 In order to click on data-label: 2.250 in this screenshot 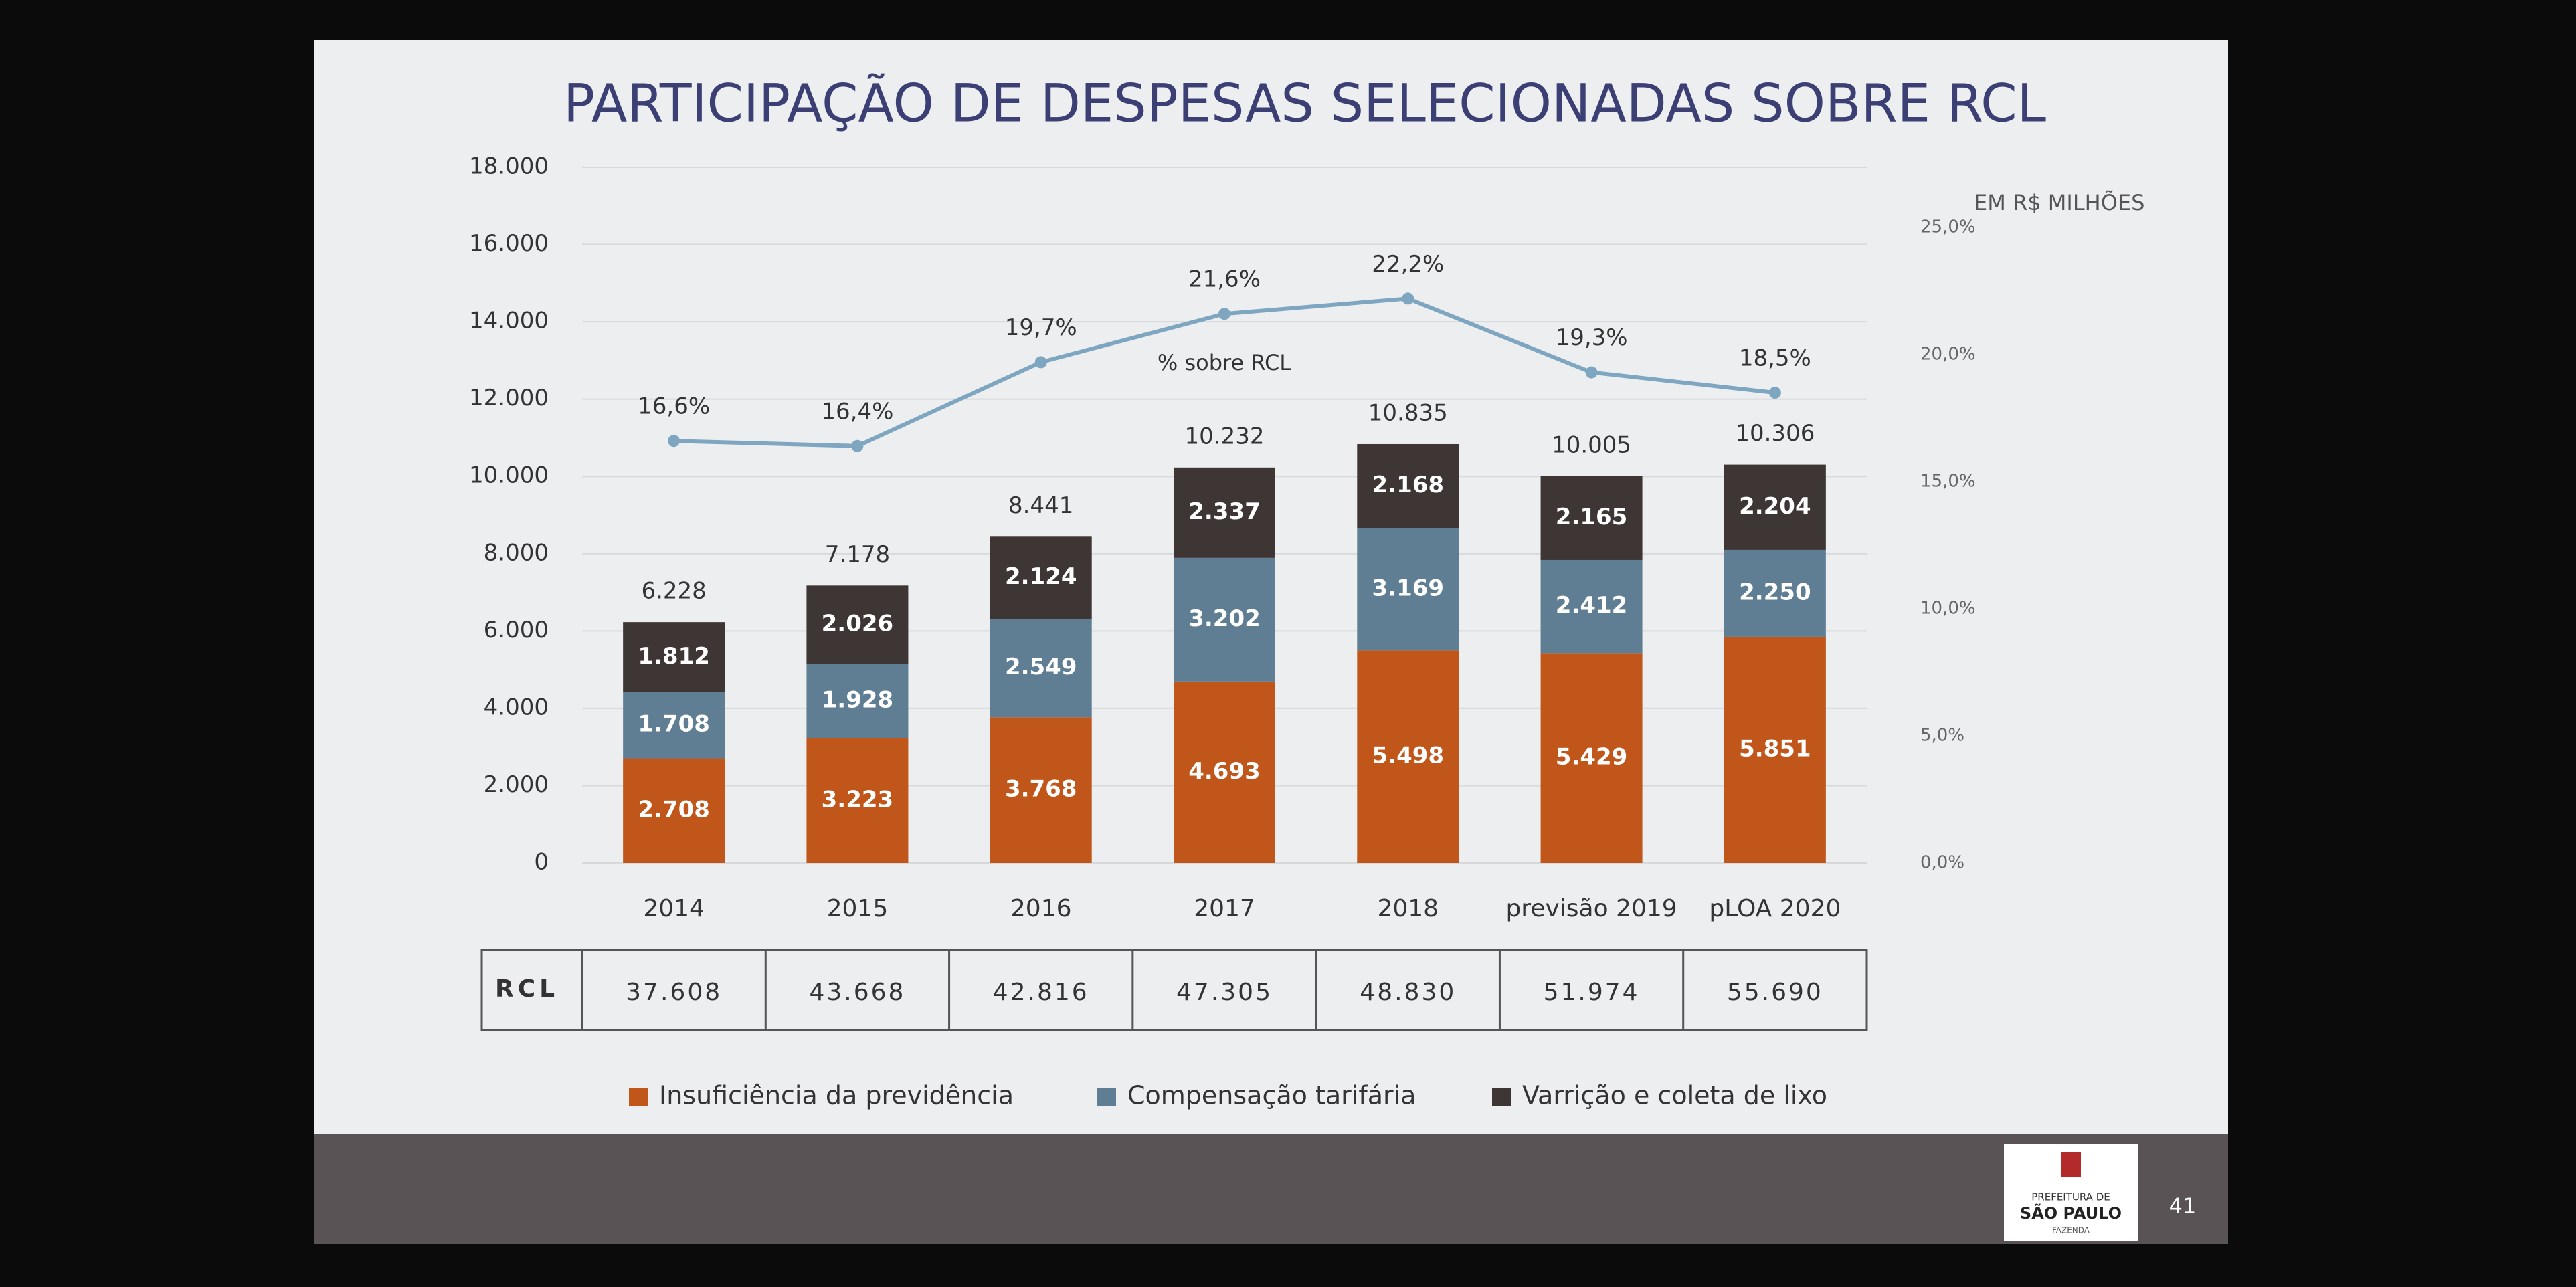, I will do `click(1775, 592)`.